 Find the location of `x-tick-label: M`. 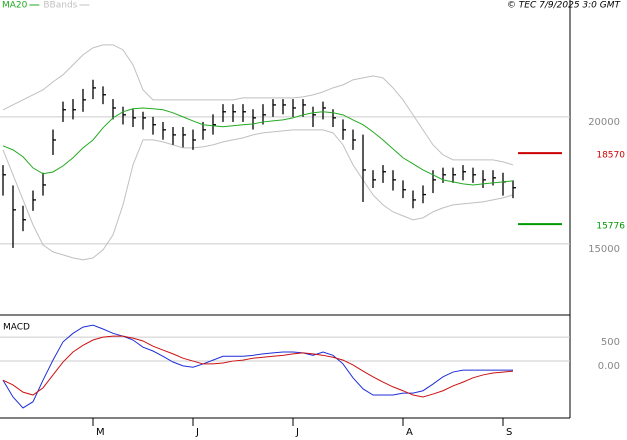

x-tick-label: M is located at coordinates (100, 432).